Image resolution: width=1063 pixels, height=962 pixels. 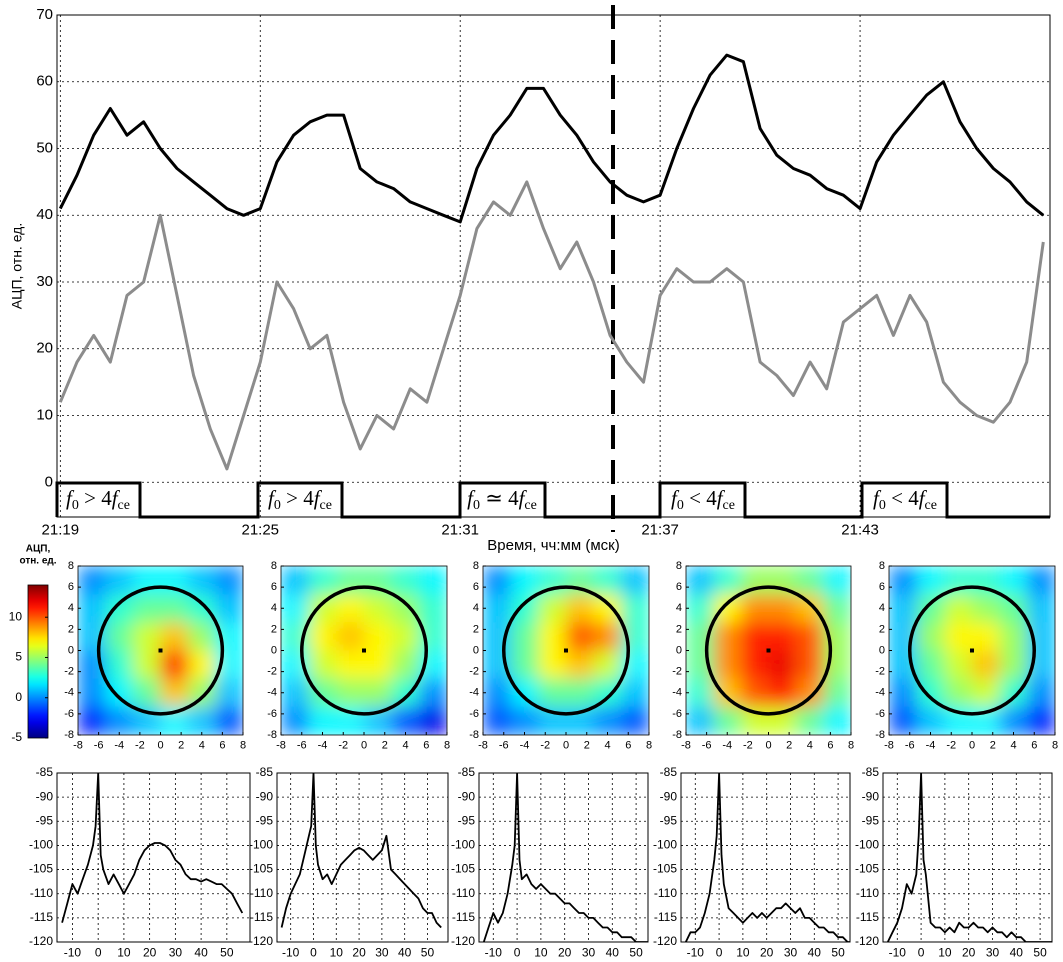 What do you see at coordinates (261, 893) in the screenshot?
I see `y-tick-label: -110` at bounding box center [261, 893].